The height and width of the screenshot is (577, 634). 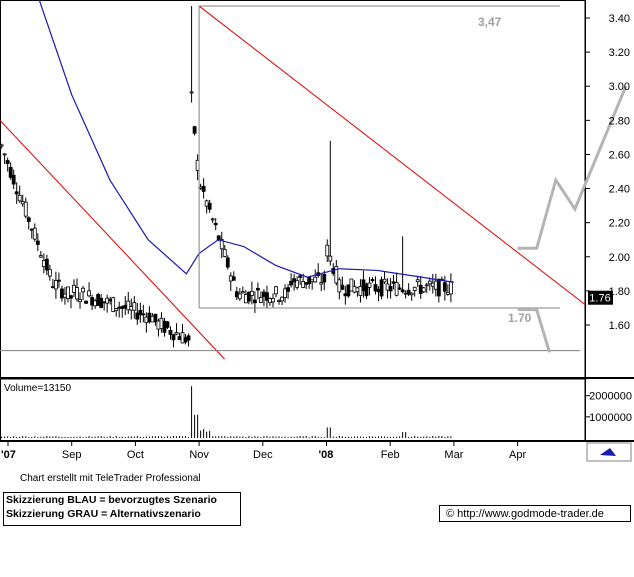 What do you see at coordinates (619, 326) in the screenshot?
I see `price-tick-label: 1.60` at bounding box center [619, 326].